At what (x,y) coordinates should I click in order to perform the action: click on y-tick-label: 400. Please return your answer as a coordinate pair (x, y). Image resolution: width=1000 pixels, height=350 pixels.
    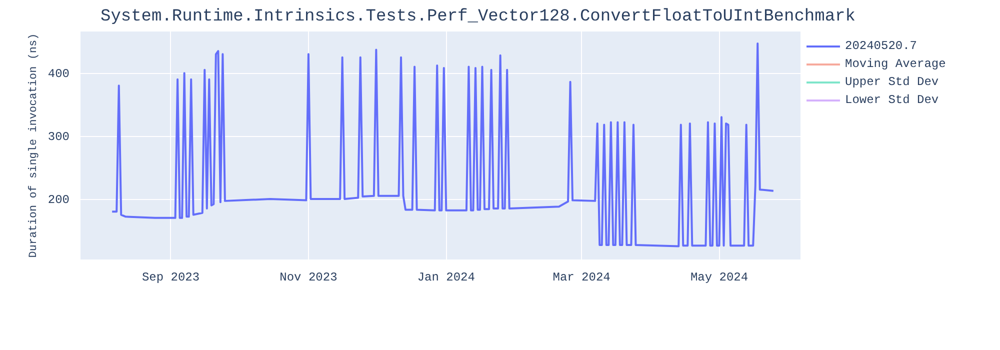
    Looking at the image, I should click on (59, 74).